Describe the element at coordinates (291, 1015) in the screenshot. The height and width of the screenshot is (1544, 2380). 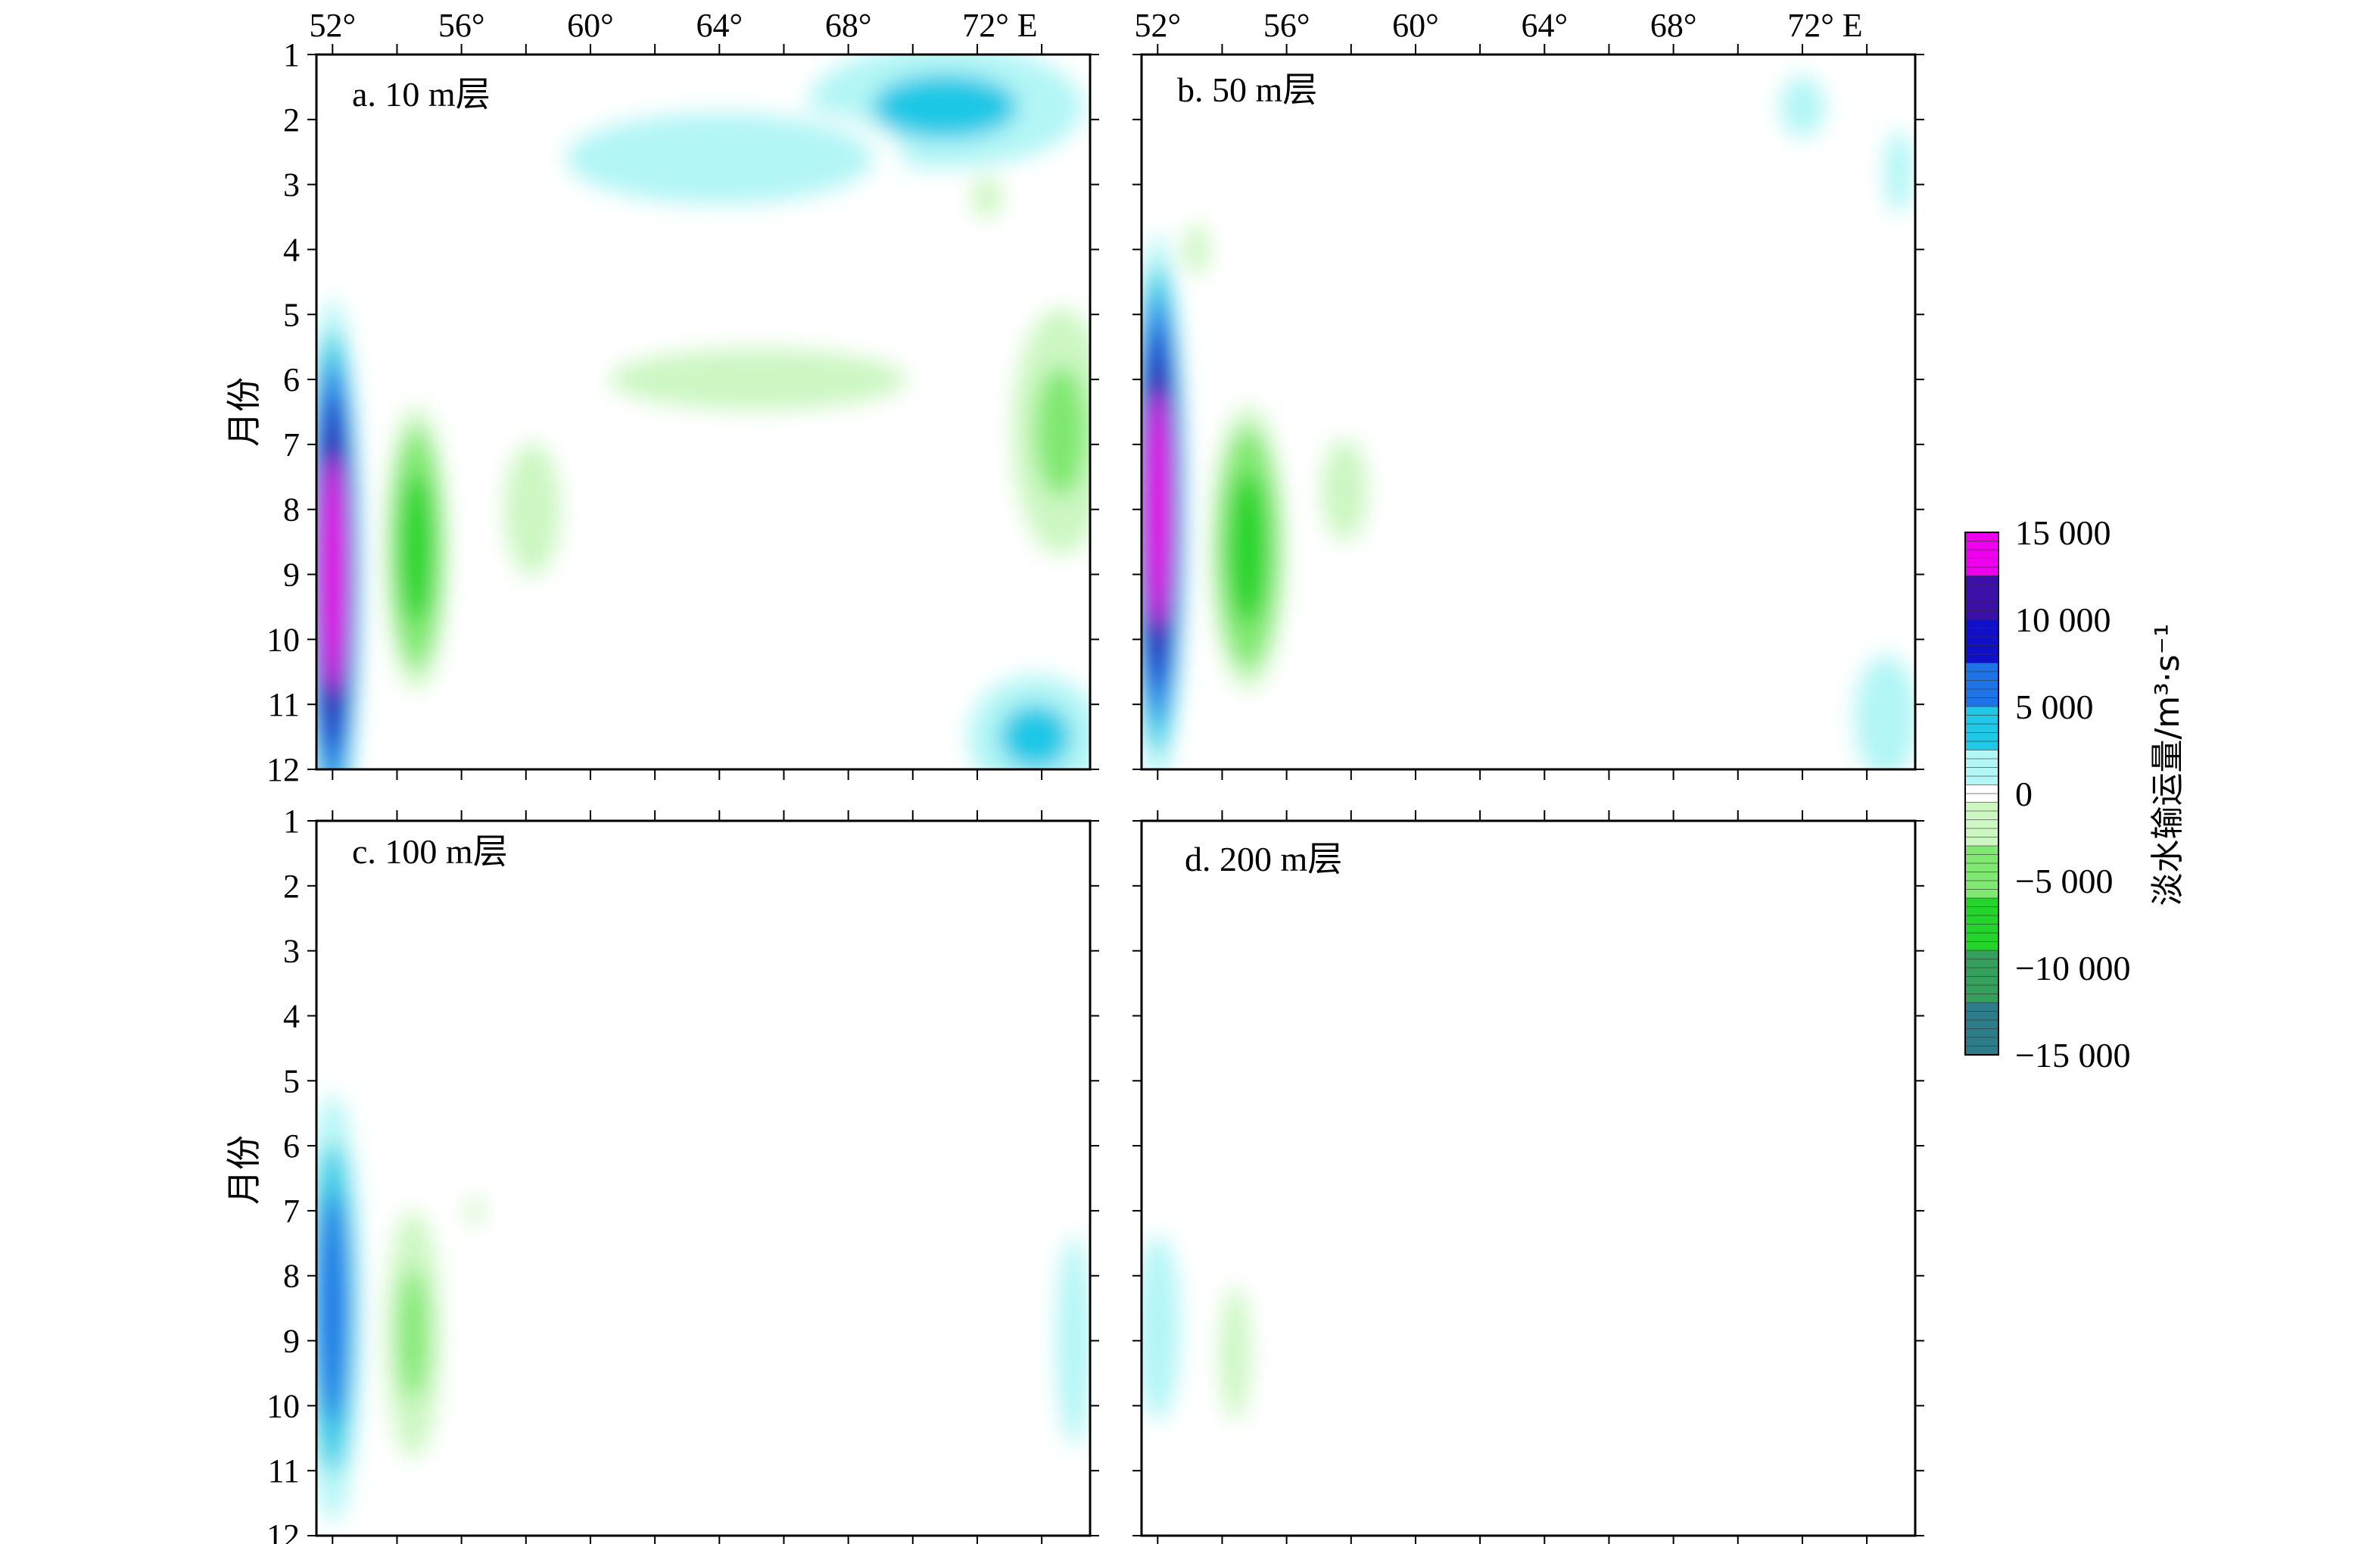
I see `y-tick-label: 4` at that location.